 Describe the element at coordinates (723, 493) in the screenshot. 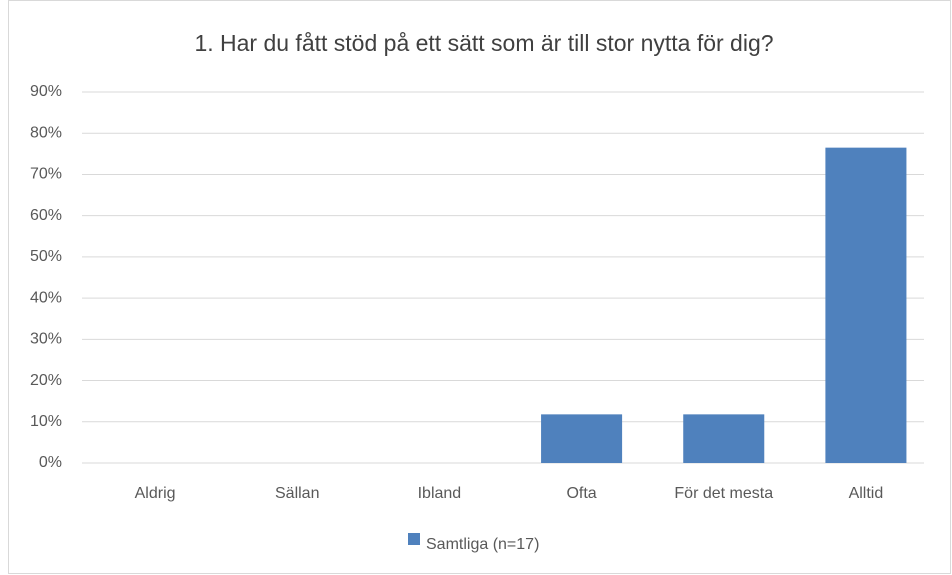

I see `x-tick-label: För det mesta` at that location.